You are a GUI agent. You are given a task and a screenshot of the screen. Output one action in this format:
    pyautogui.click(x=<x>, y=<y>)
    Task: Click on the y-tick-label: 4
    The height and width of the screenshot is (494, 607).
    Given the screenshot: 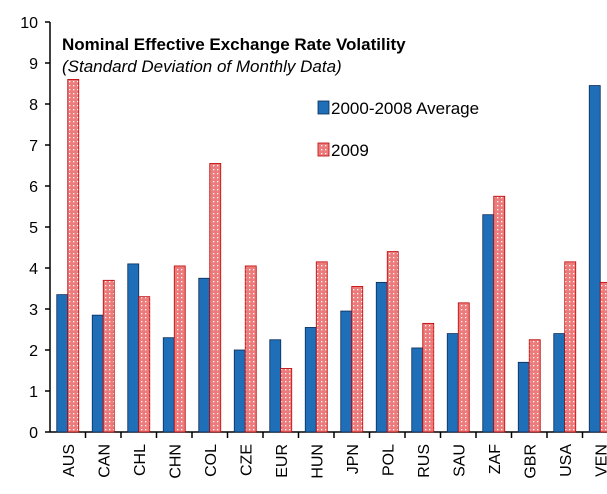 What is the action you would take?
    pyautogui.click(x=33, y=269)
    